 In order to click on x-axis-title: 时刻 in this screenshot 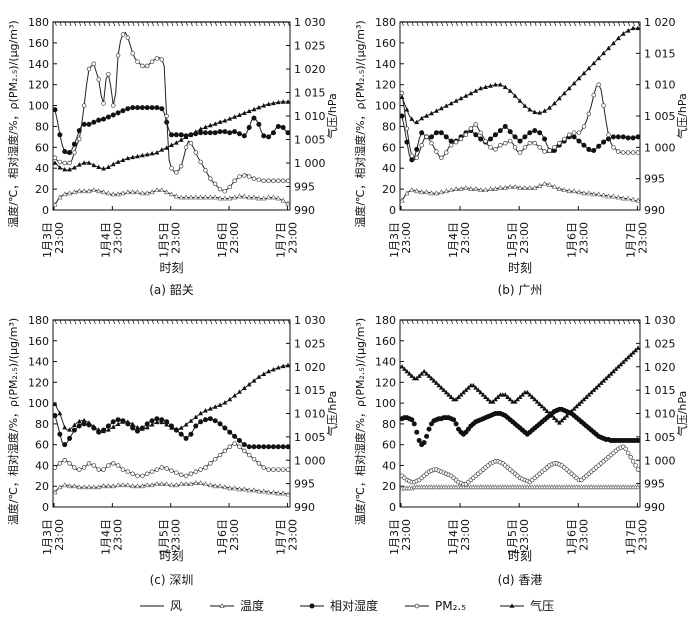, I will do `click(171, 556)`.